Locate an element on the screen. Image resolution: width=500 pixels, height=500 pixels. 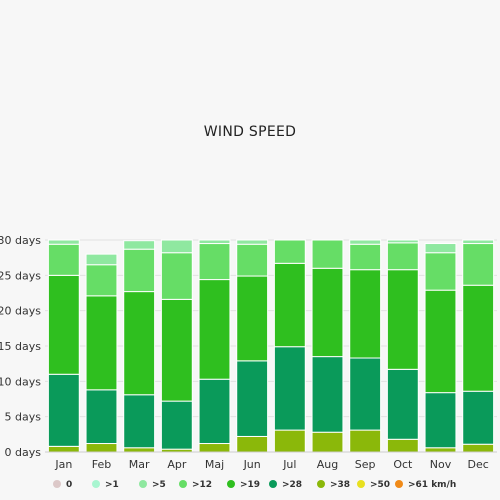
legend-label: >50 is located at coordinates (380, 485).